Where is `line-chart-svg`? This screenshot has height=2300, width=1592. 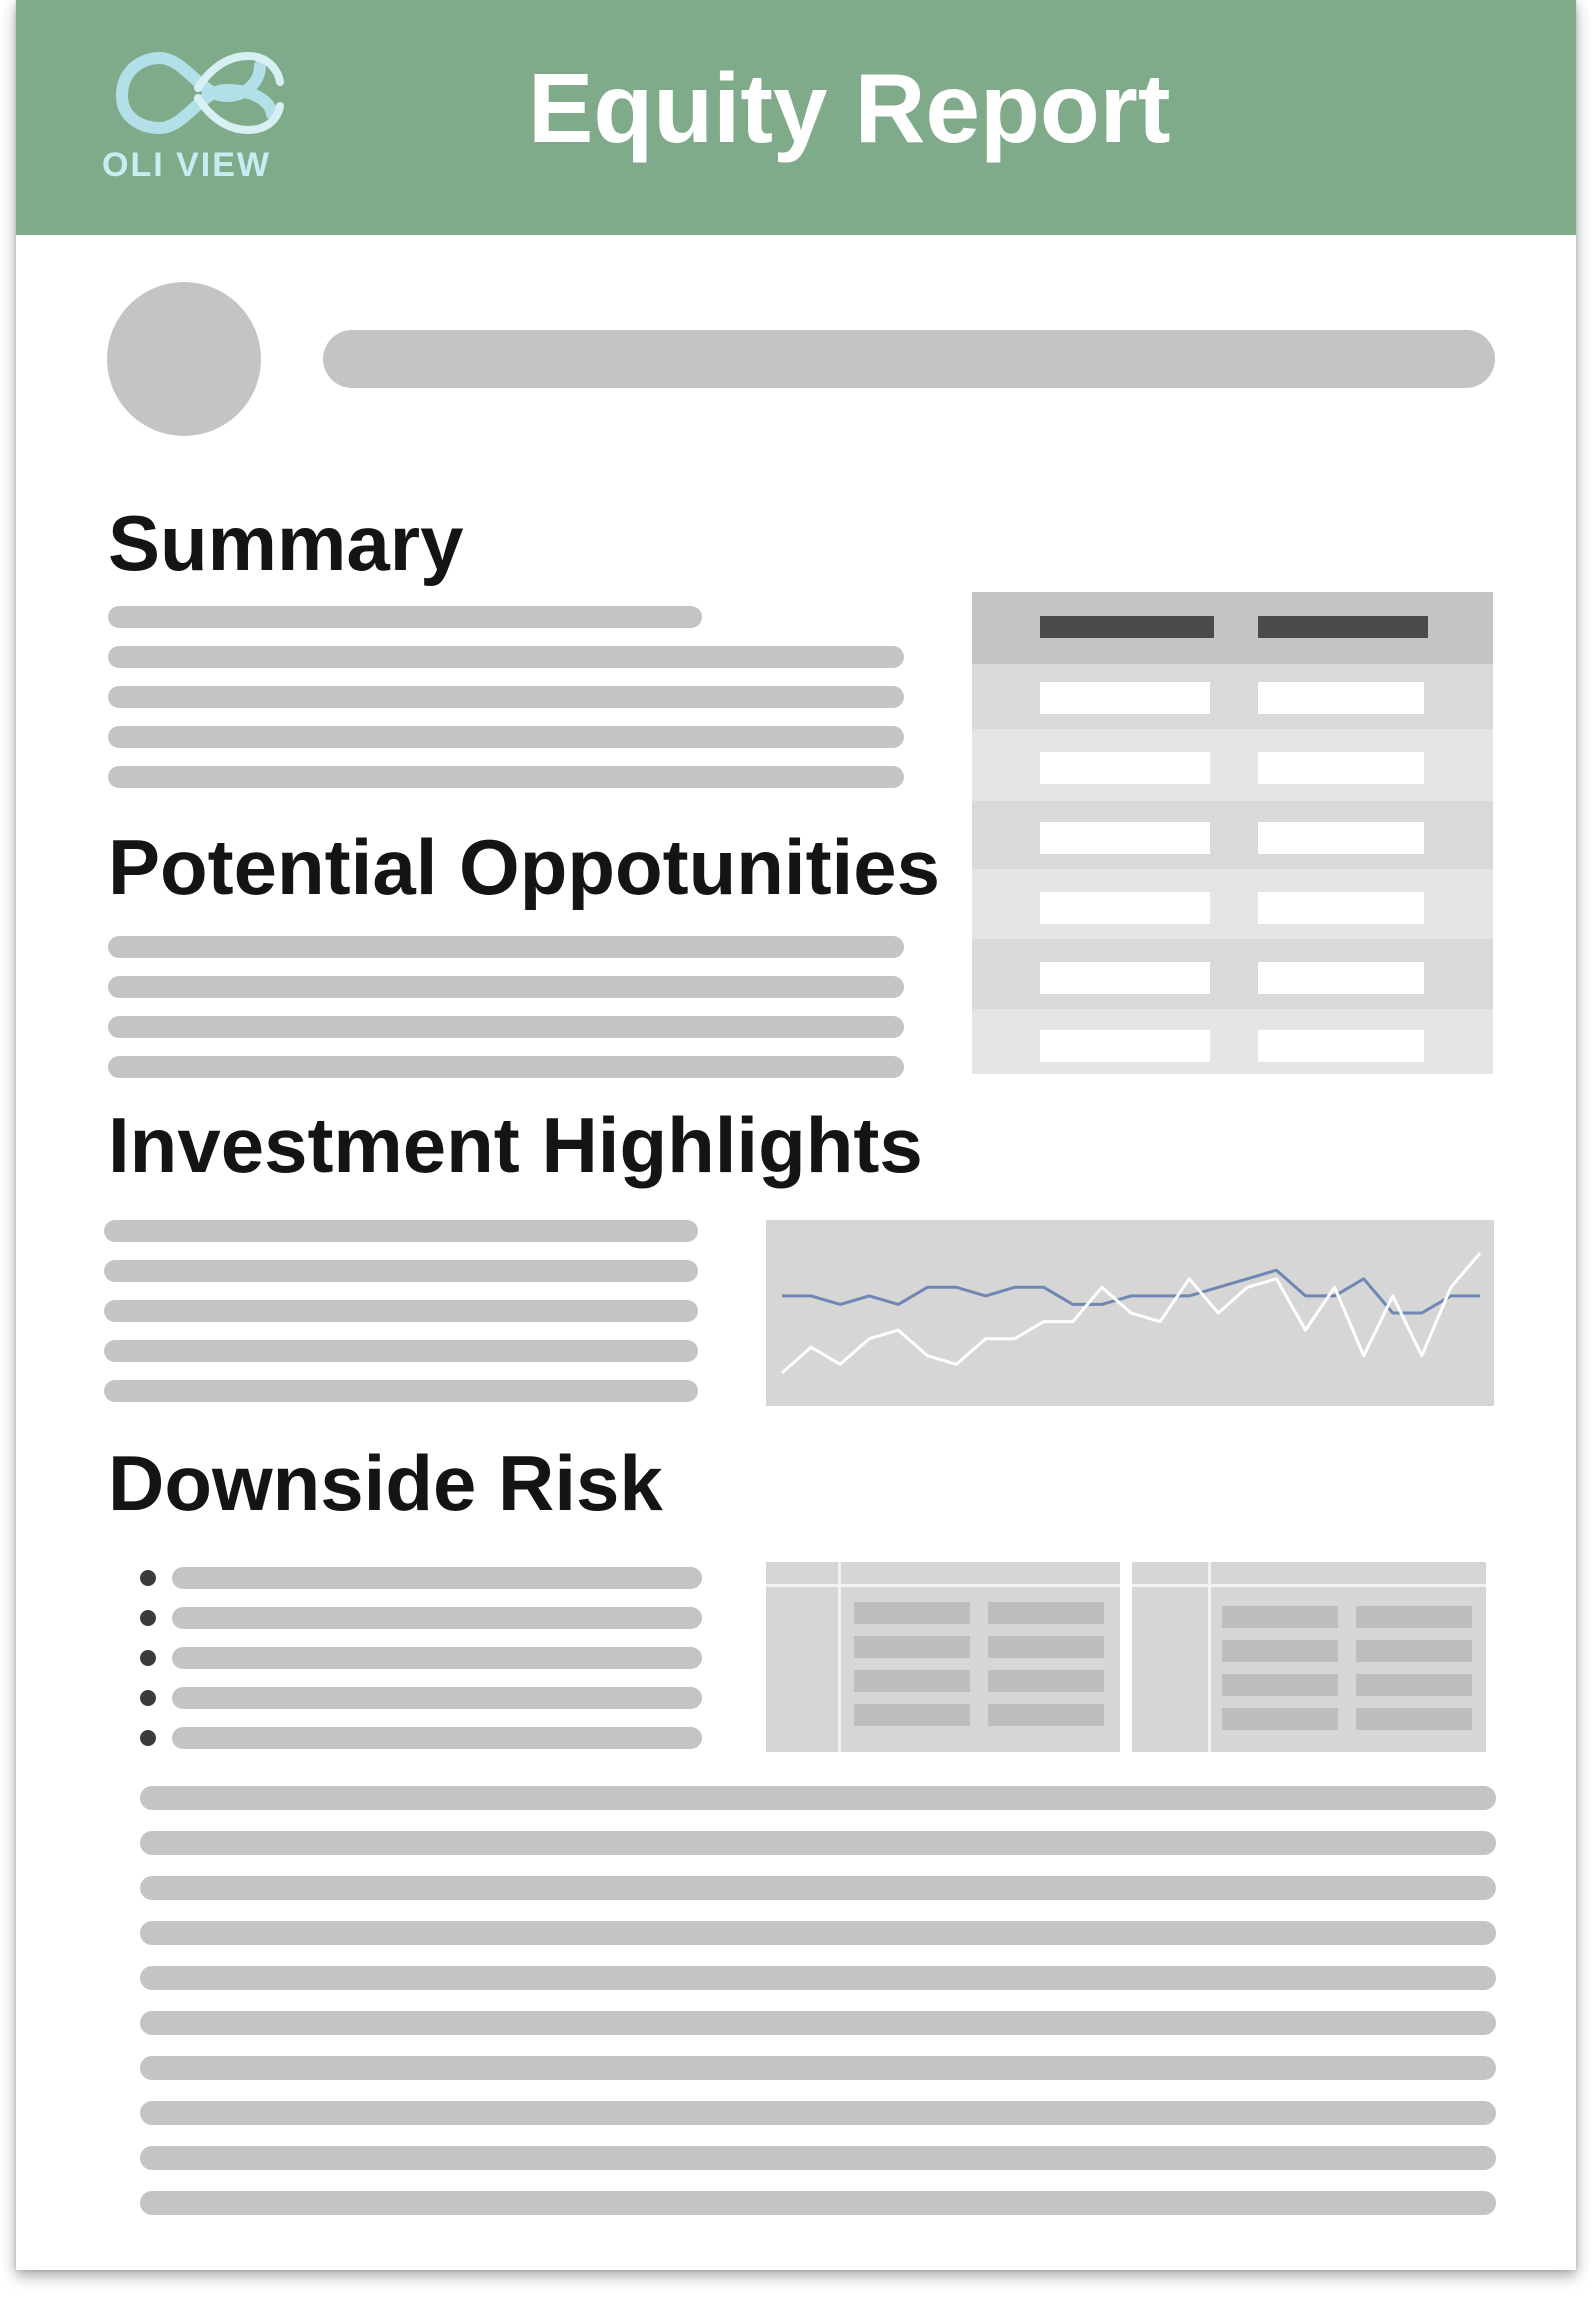
line-chart-svg is located at coordinates (1131, 1313).